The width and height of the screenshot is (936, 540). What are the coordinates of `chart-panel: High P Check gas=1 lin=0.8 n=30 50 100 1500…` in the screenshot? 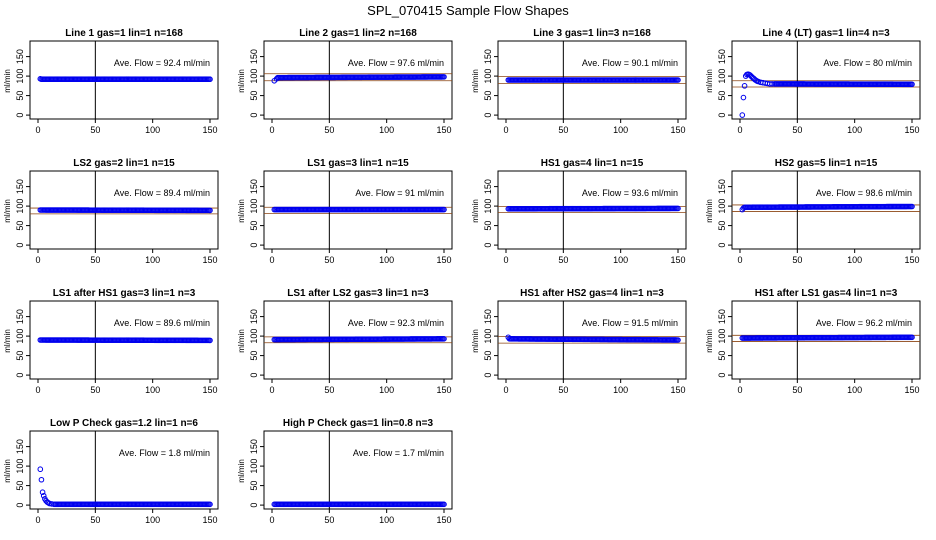 It's located at (345, 471).